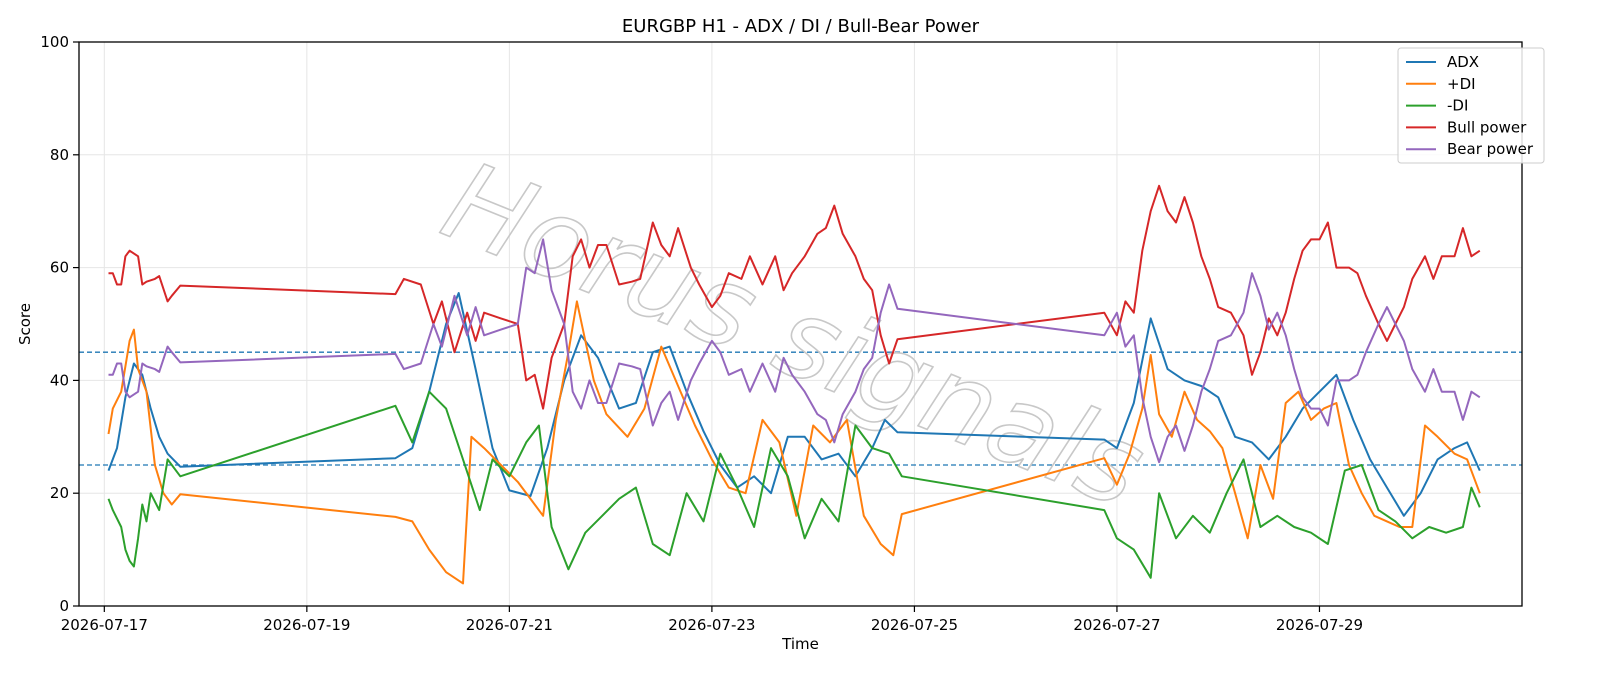  Describe the element at coordinates (59, 155) in the screenshot. I see `y-tick-label: 80` at that location.